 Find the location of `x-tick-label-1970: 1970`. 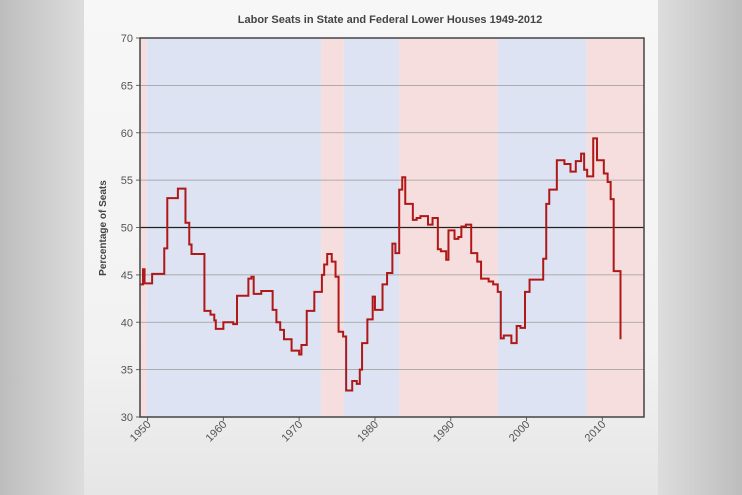

x-tick-label-1970: 1970 is located at coordinates (292, 432).